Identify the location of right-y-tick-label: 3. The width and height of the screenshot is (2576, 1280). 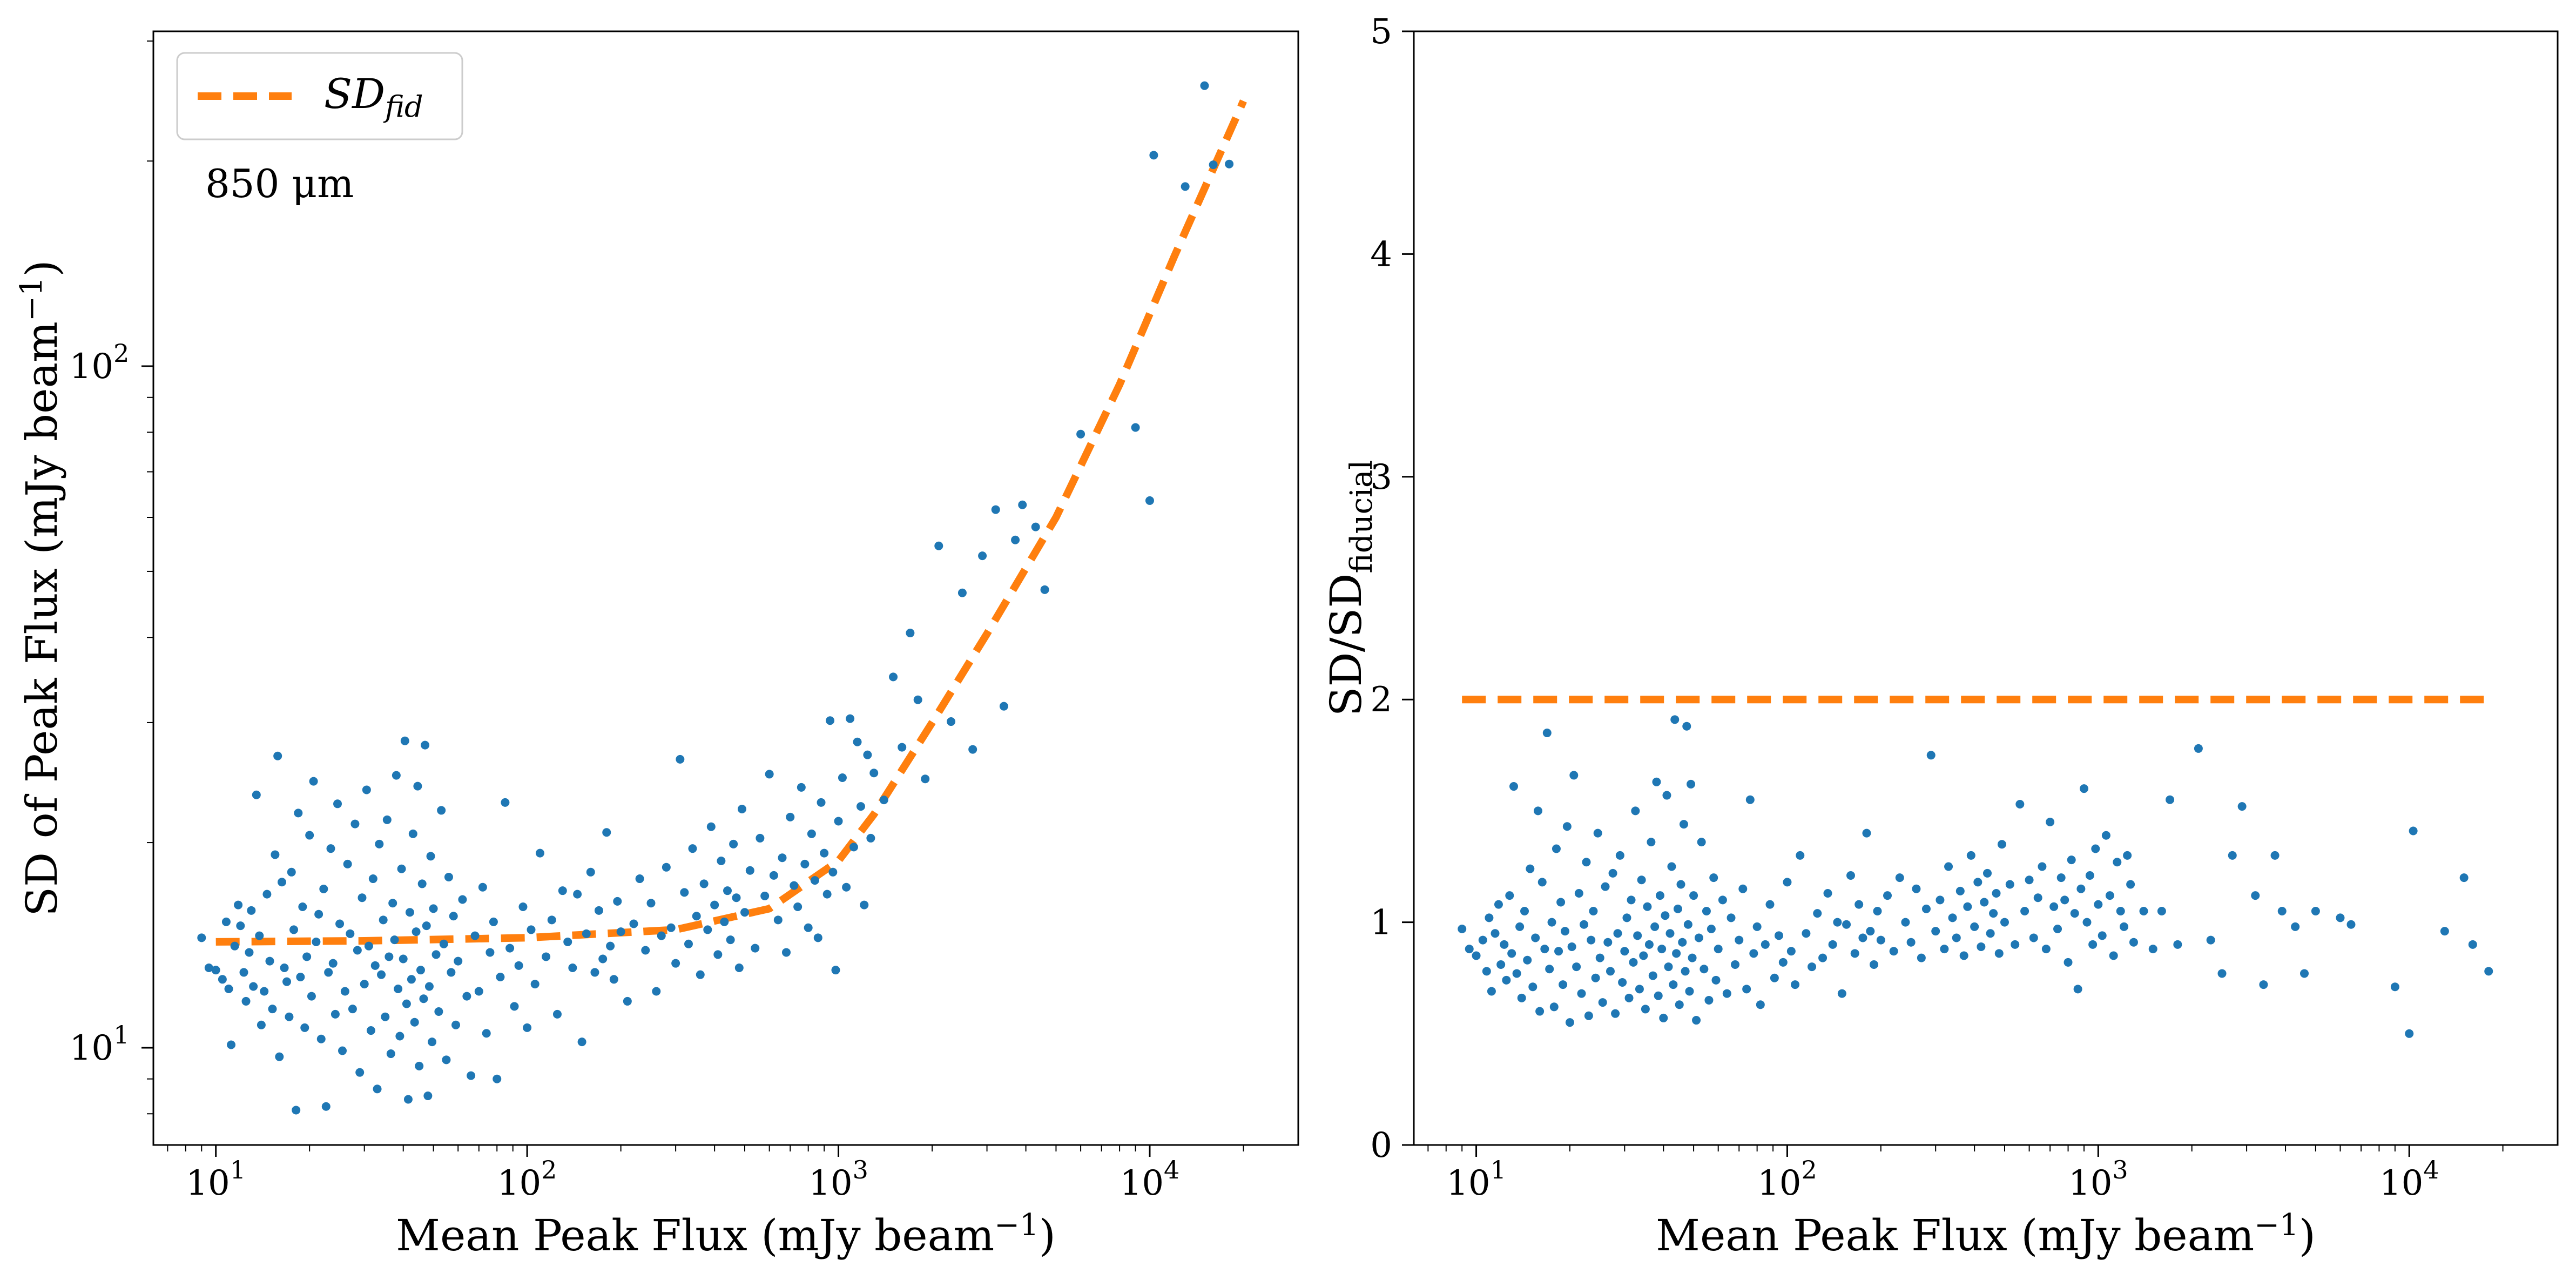
(1381, 477).